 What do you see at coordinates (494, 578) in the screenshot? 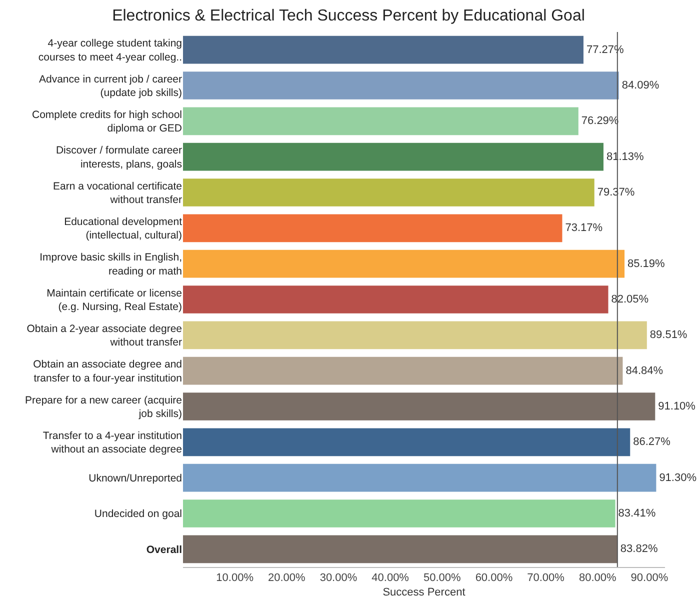
I see `x-tick-label: 60.00%` at bounding box center [494, 578].